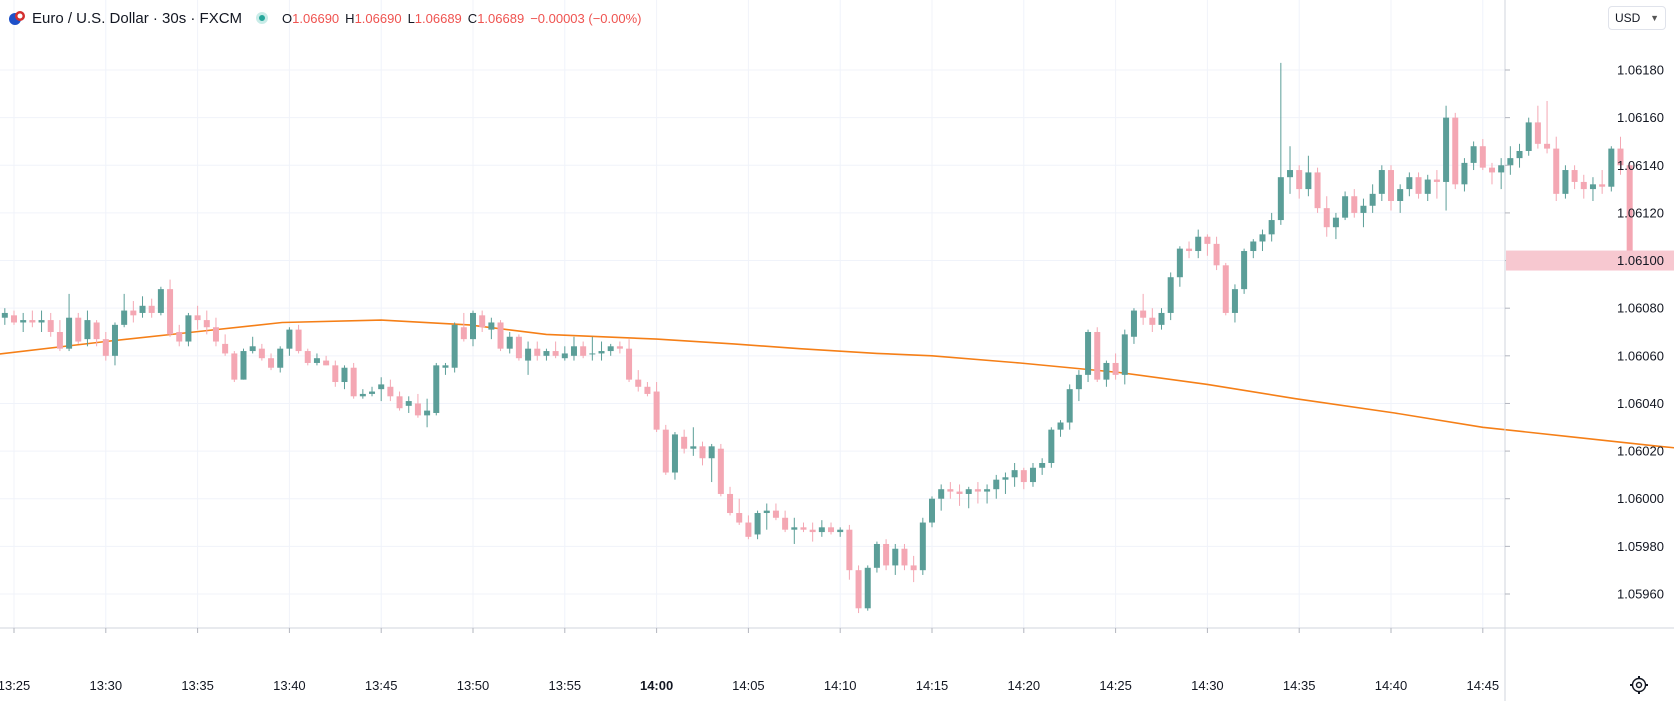 The image size is (1674, 706). What do you see at coordinates (748, 685) in the screenshot?
I see `x-tick-label: 14:05` at bounding box center [748, 685].